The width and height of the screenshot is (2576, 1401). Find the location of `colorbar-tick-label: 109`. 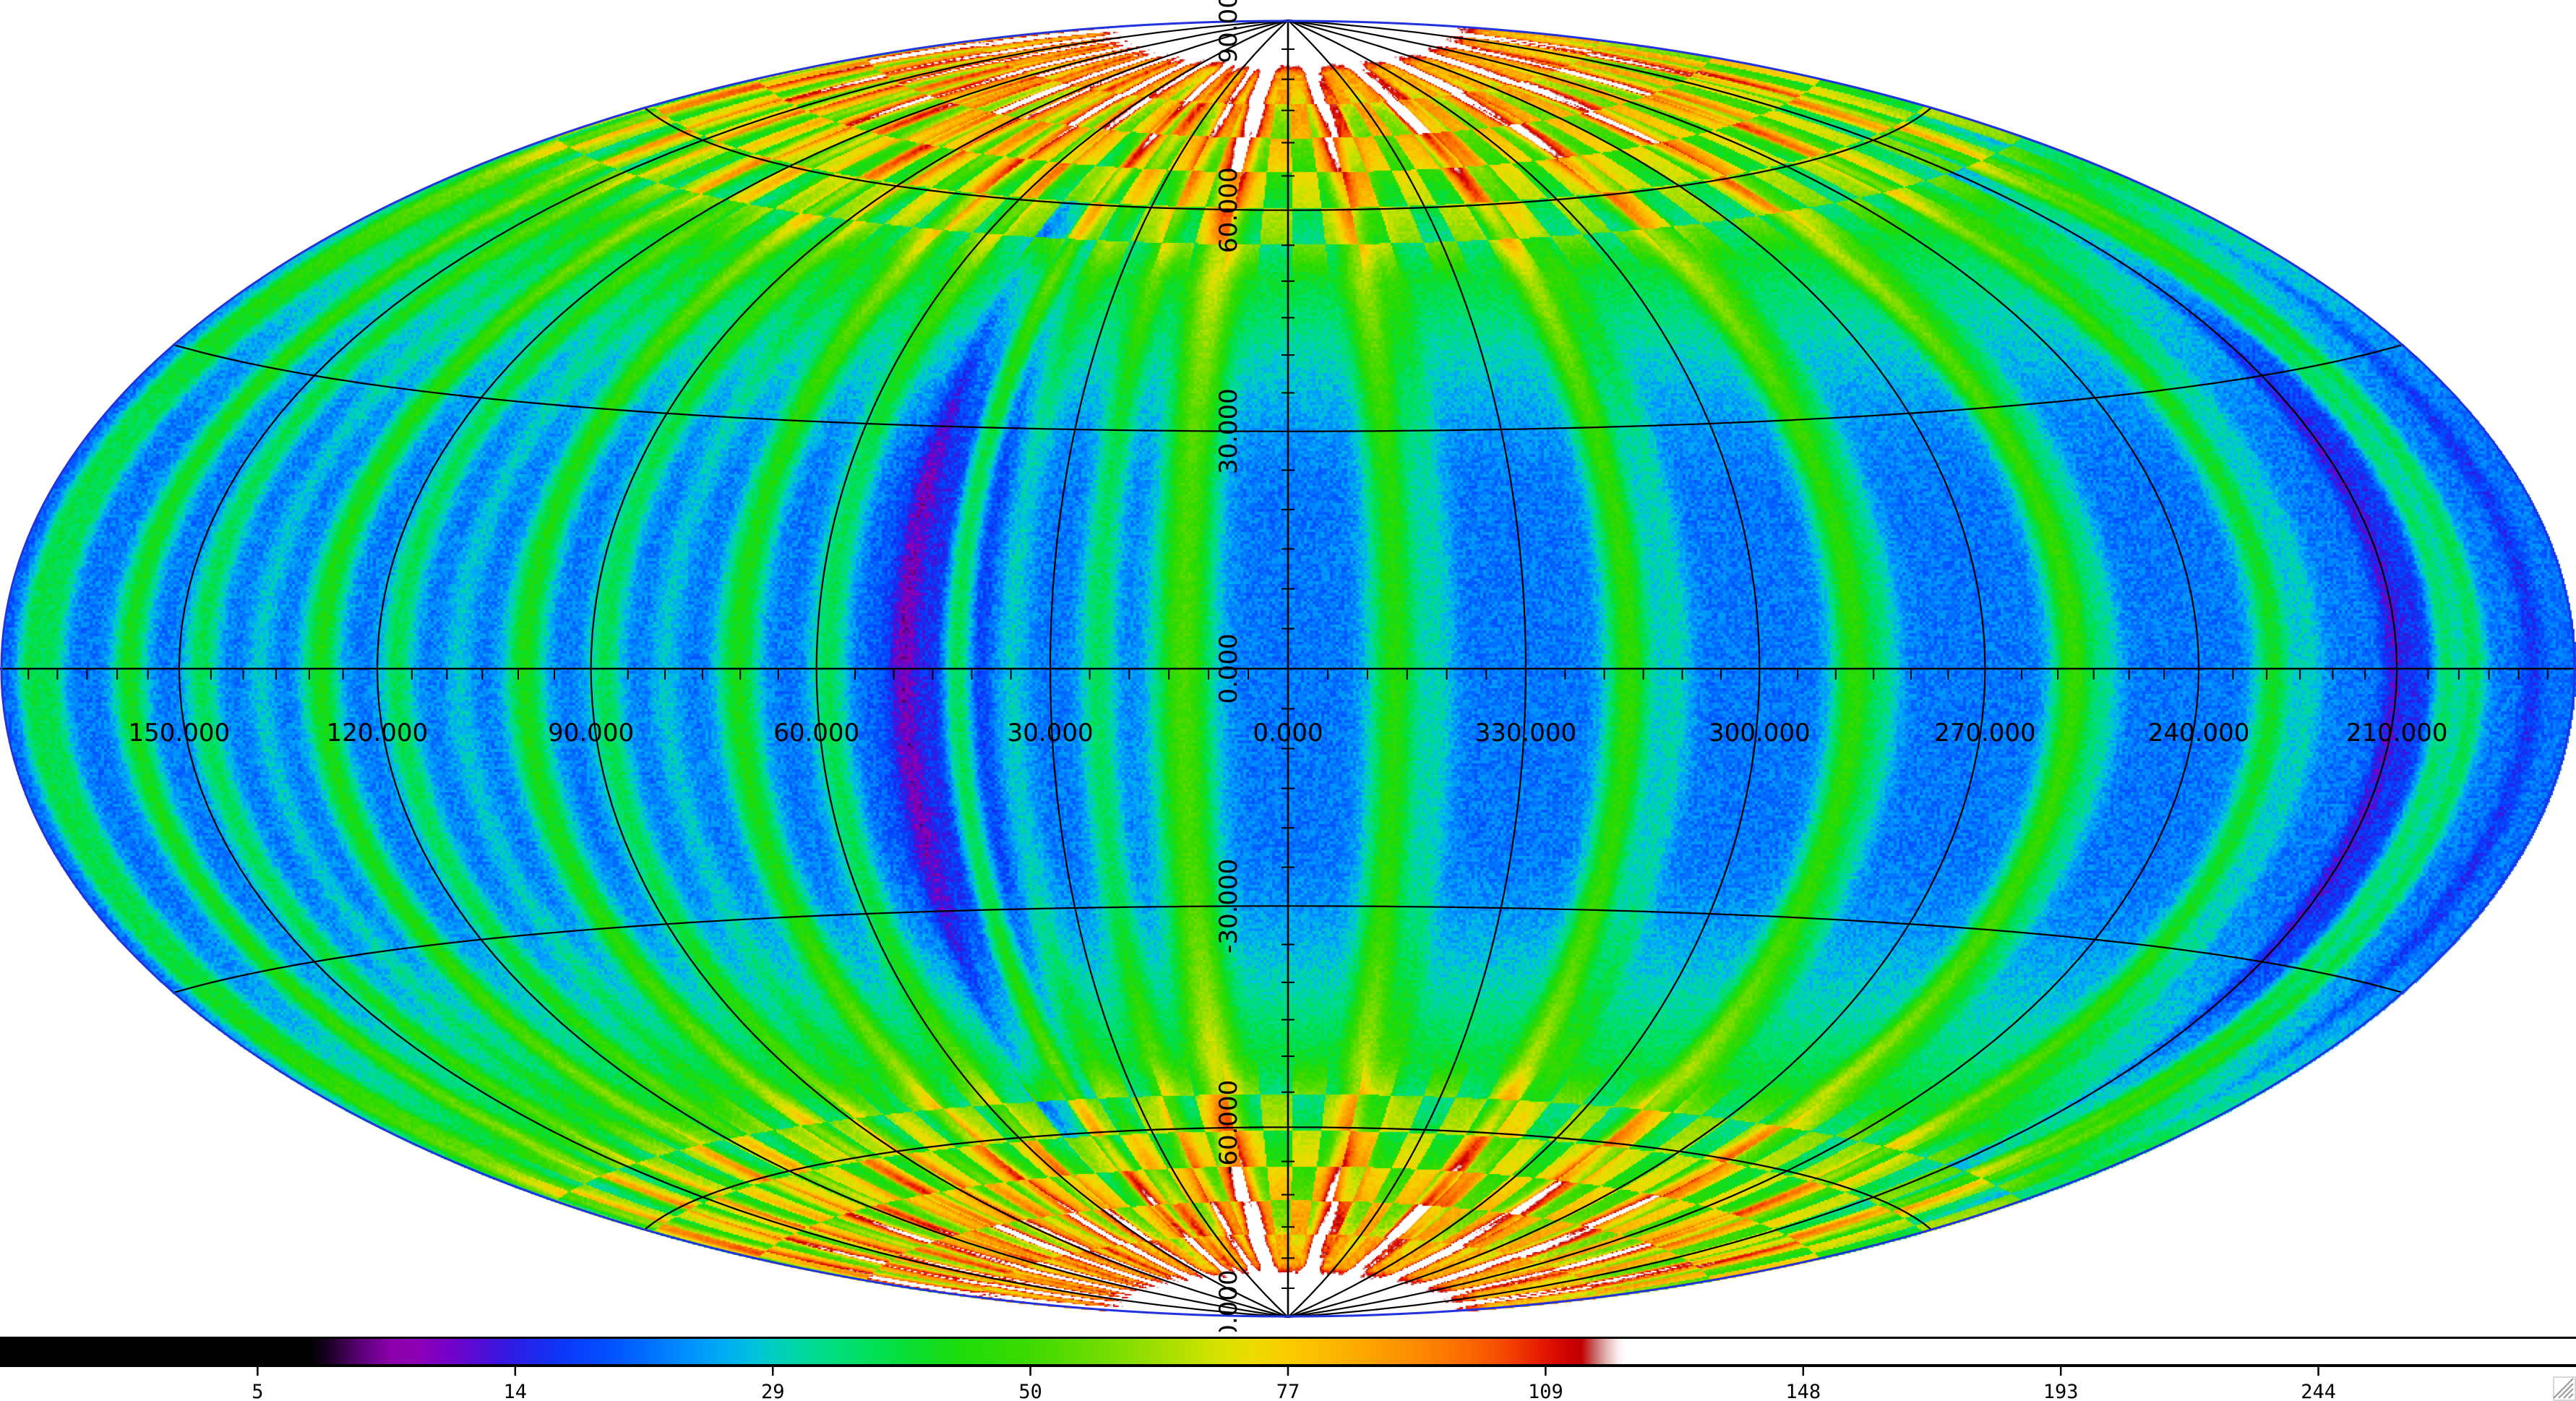

colorbar-tick-label: 109 is located at coordinates (1545, 1391).